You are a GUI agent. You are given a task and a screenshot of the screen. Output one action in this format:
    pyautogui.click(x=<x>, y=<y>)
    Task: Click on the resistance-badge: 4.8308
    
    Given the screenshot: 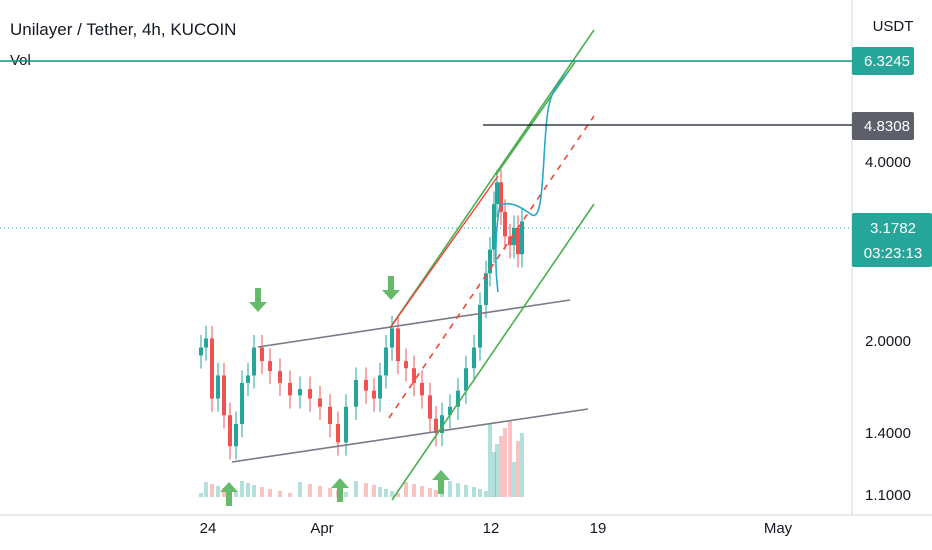 What is the action you would take?
    pyautogui.click(x=883, y=126)
    